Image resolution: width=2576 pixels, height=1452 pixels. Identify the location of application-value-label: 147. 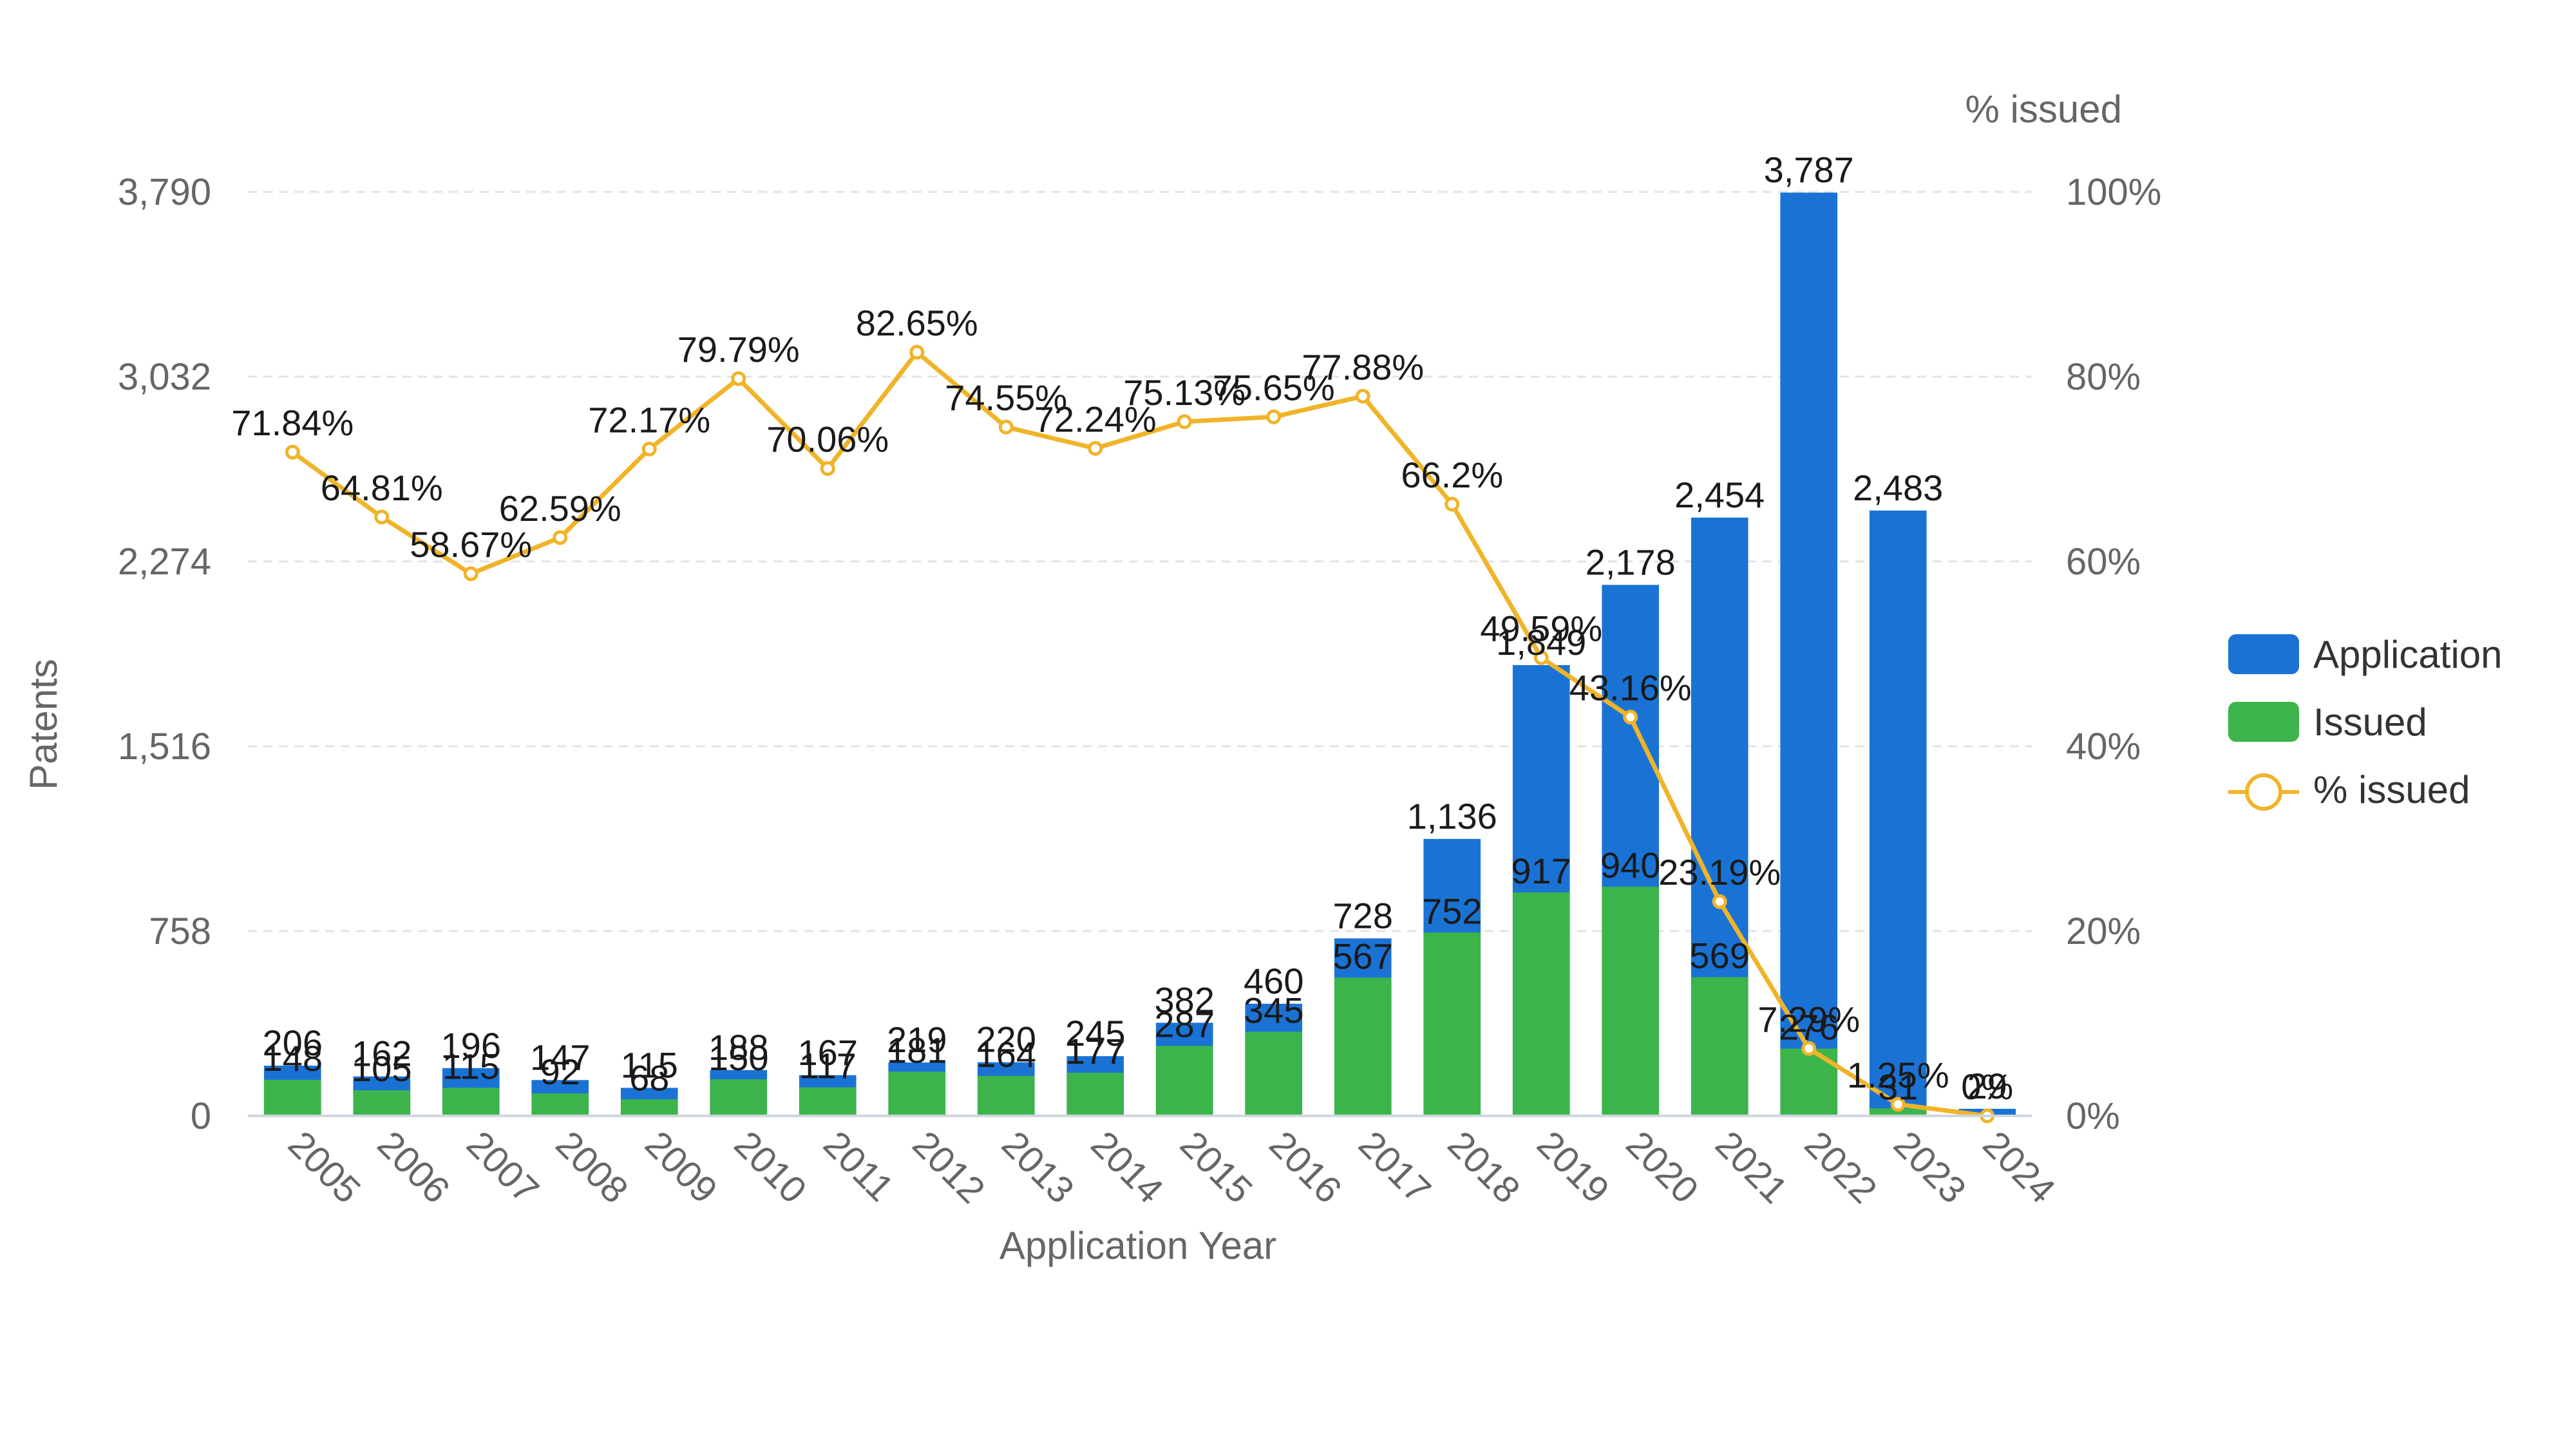
(560, 1057).